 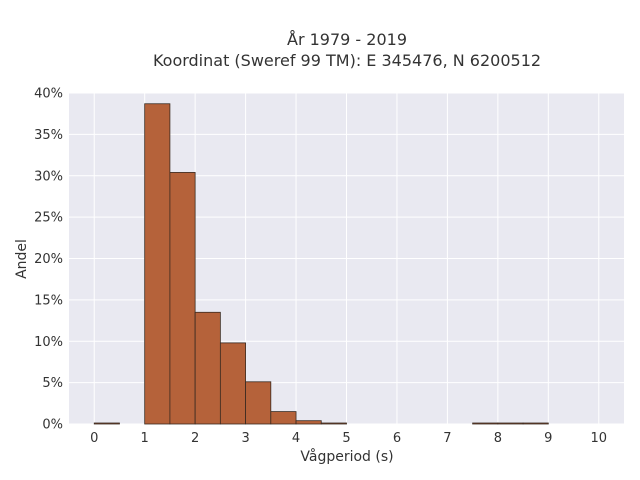 What do you see at coordinates (48, 300) in the screenshot?
I see `y-tick-label: 15%` at bounding box center [48, 300].